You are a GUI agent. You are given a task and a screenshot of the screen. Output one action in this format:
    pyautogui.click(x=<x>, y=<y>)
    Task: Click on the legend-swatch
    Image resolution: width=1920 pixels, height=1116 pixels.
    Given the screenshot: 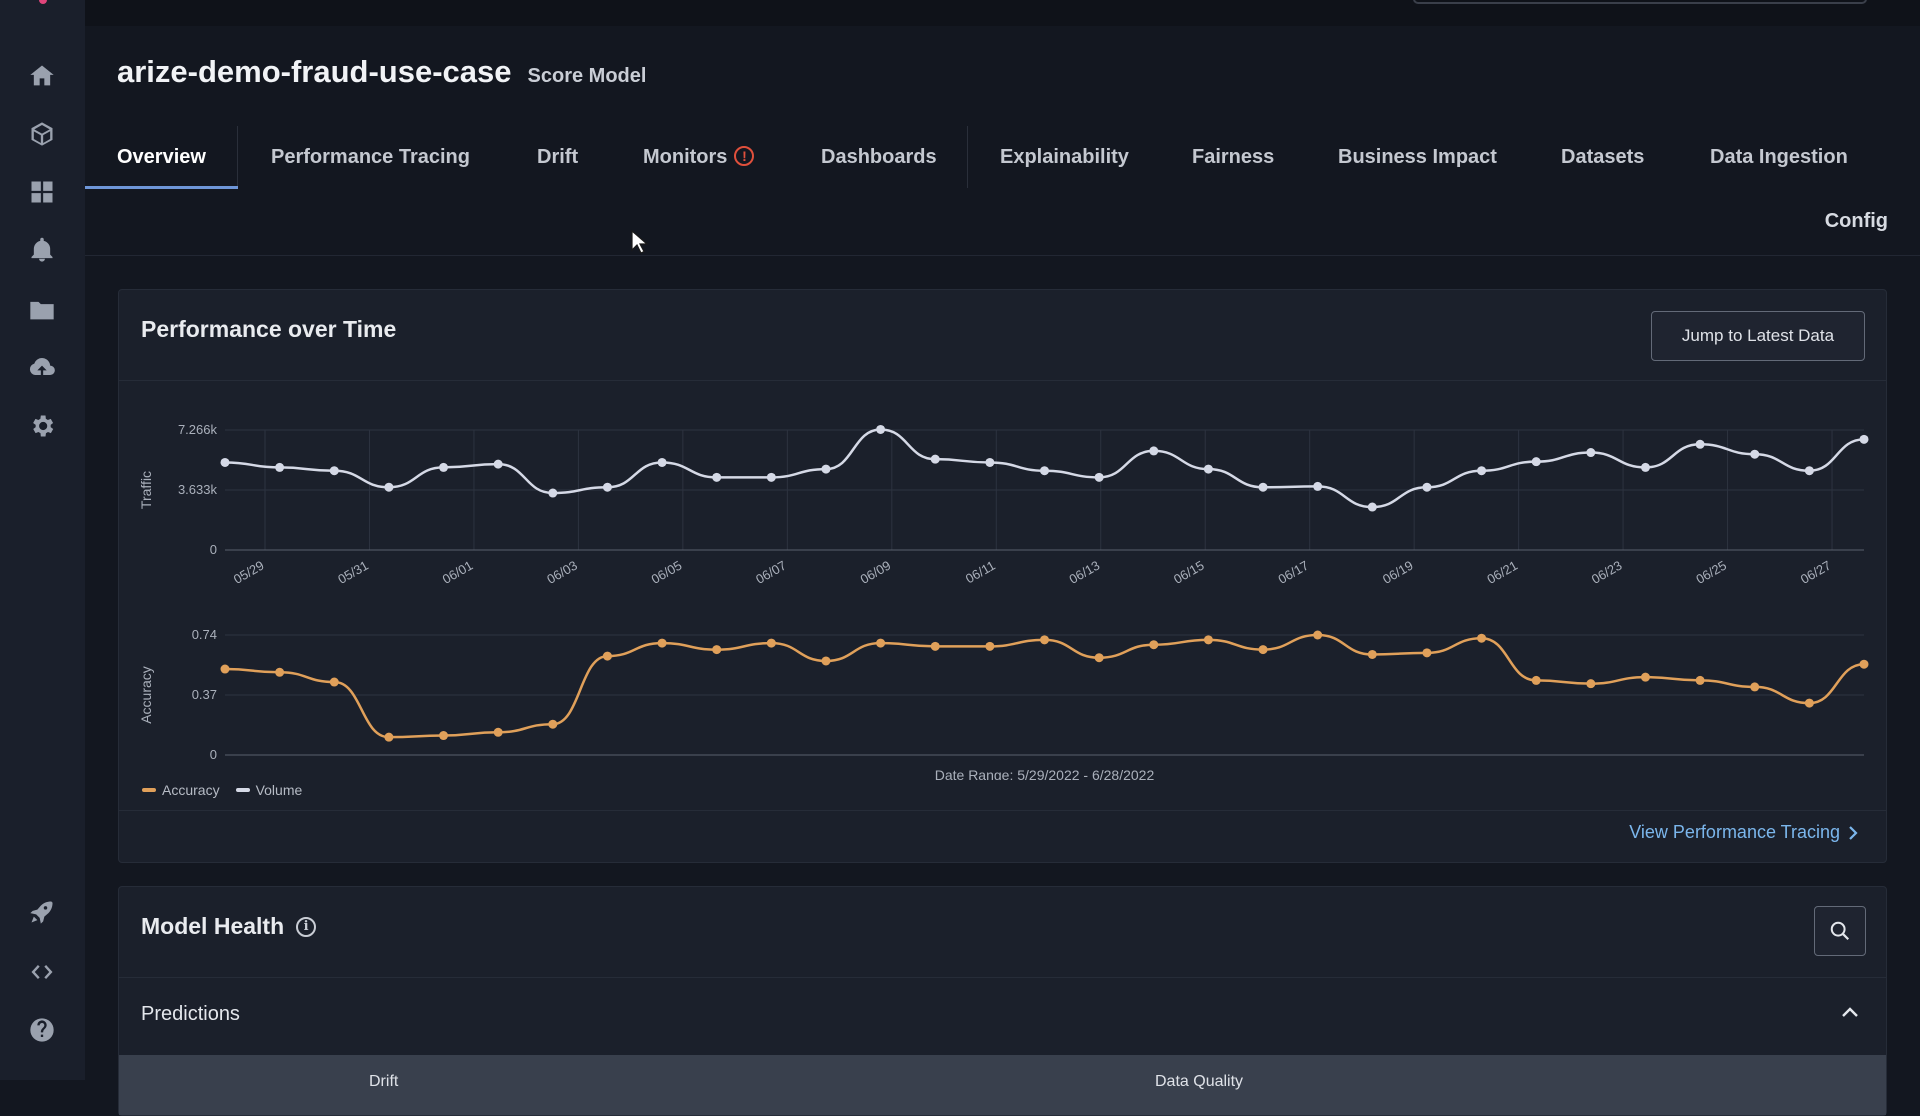 What is the action you would take?
    pyautogui.click(x=242, y=790)
    